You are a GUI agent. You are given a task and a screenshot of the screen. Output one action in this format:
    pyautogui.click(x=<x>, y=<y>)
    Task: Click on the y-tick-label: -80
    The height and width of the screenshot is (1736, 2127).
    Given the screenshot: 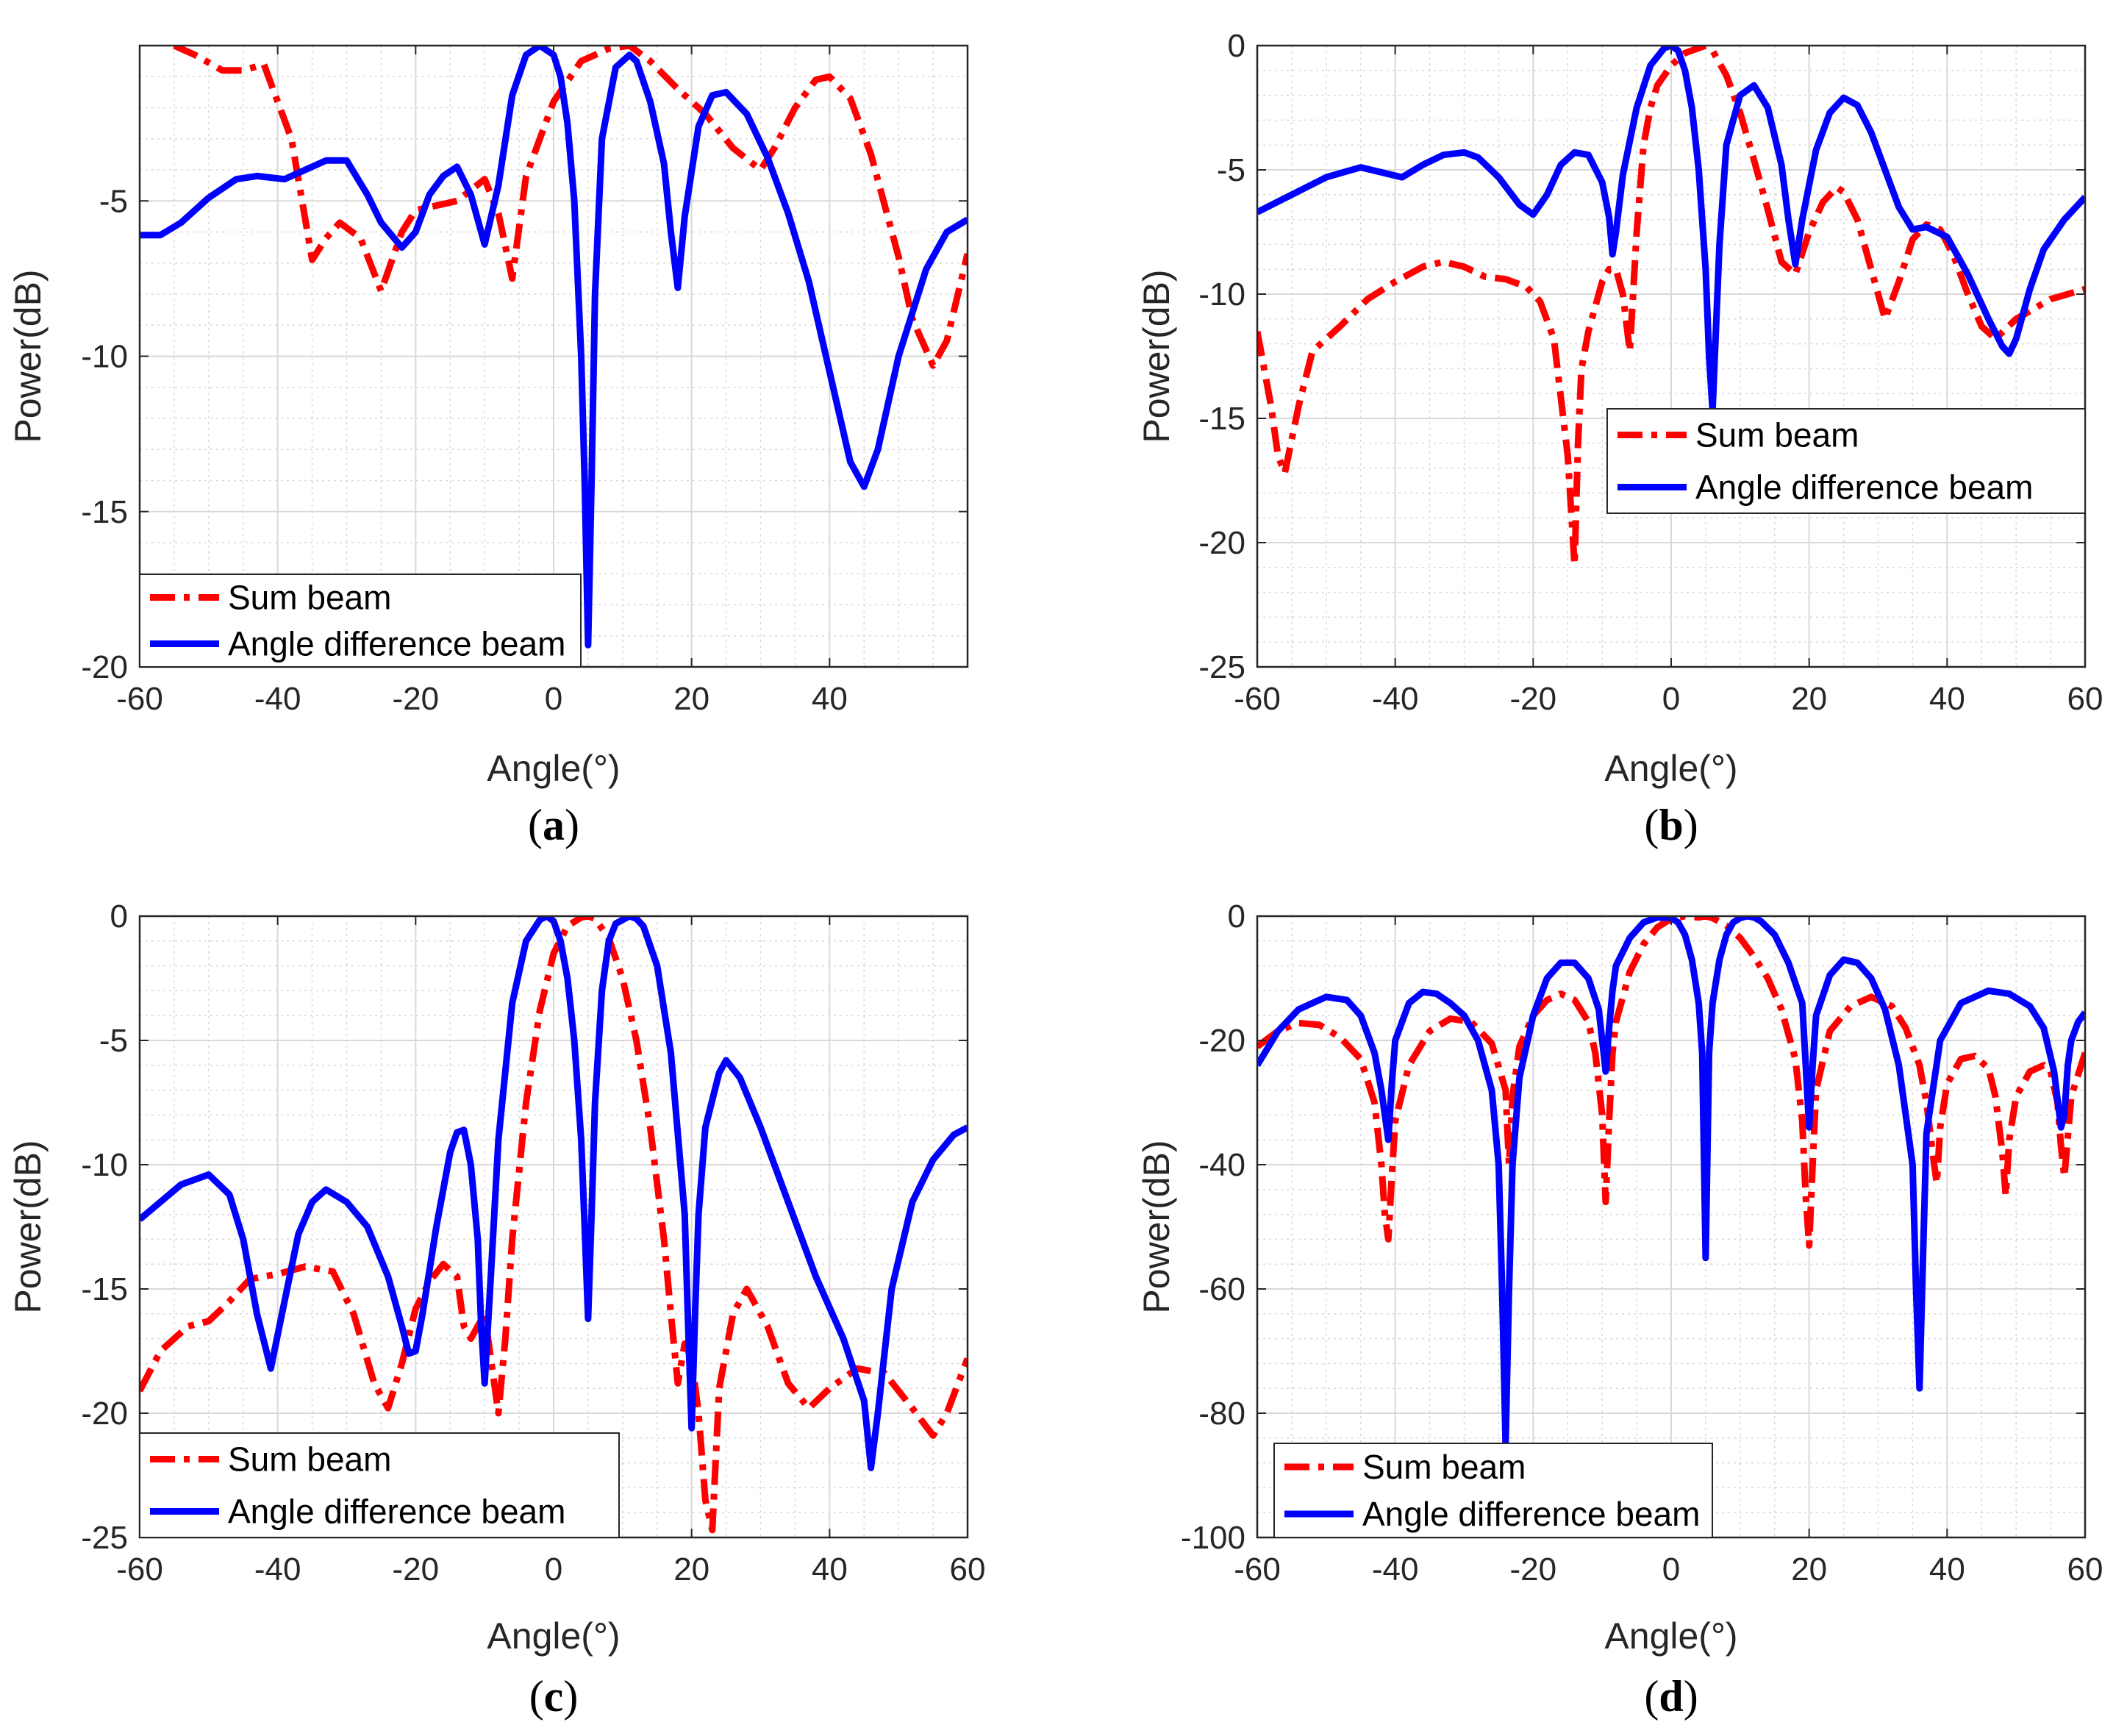 What is the action you would take?
    pyautogui.click(x=1221, y=1414)
    